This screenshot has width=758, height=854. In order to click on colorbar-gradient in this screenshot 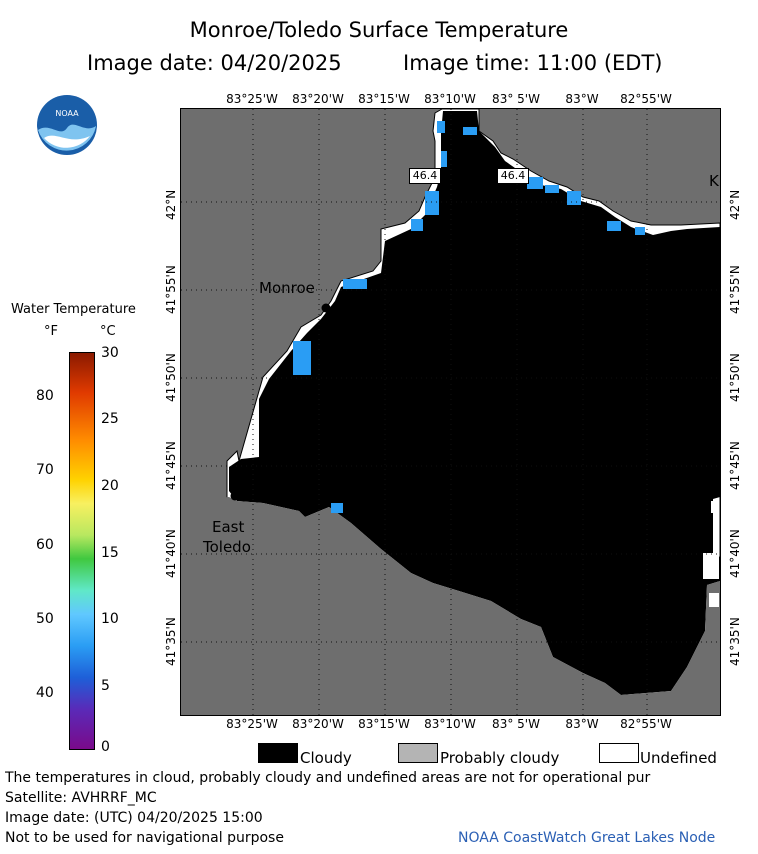, I will do `click(82, 551)`.